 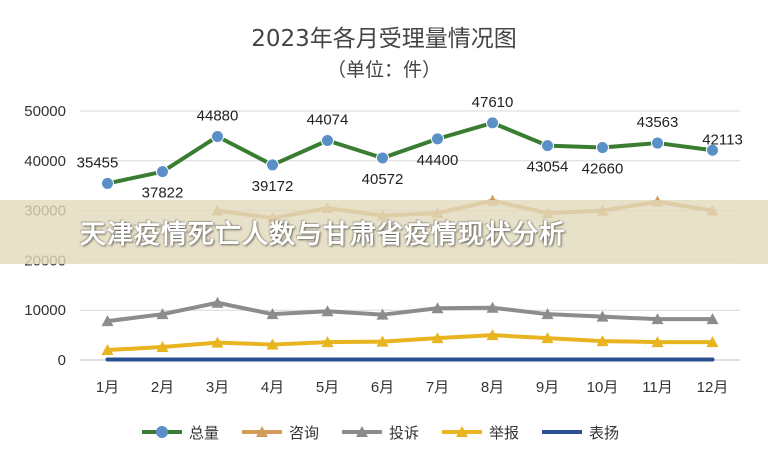 I want to click on legend: 总量 咨询 投诉 举报 表扬, so click(x=380, y=433).